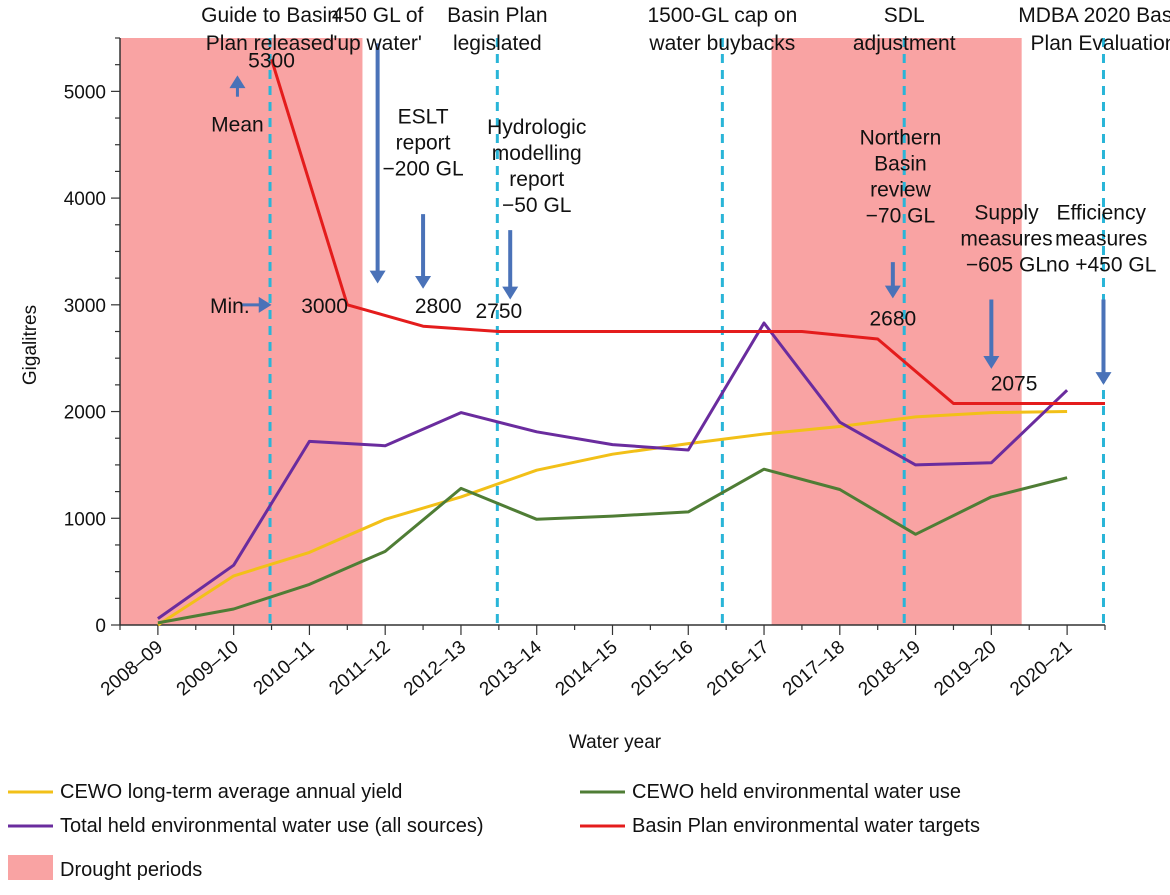  I want to click on legend-label: Basin Plan environmental water targets, so click(806, 826).